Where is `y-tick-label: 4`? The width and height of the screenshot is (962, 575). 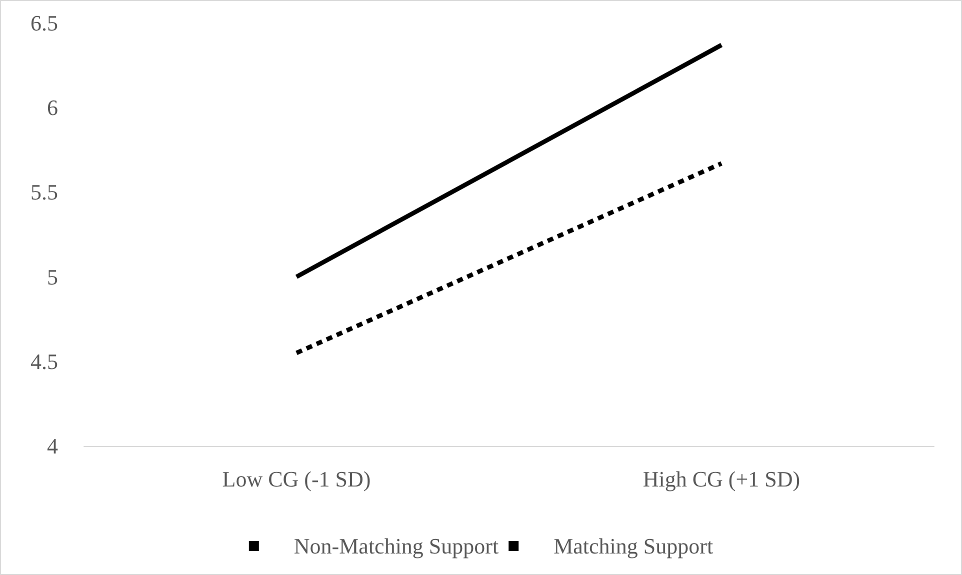
y-tick-label: 4 is located at coordinates (52, 446).